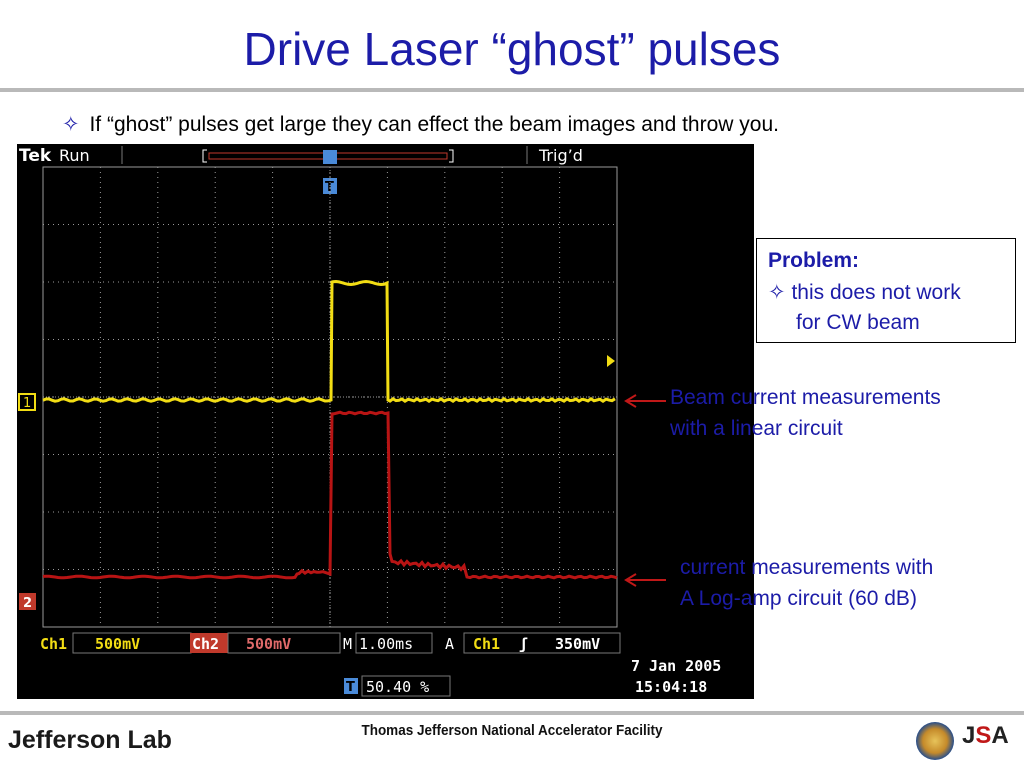 Image resolution: width=1024 pixels, height=768 pixels. I want to click on ch2-scale-box, so click(284, 643).